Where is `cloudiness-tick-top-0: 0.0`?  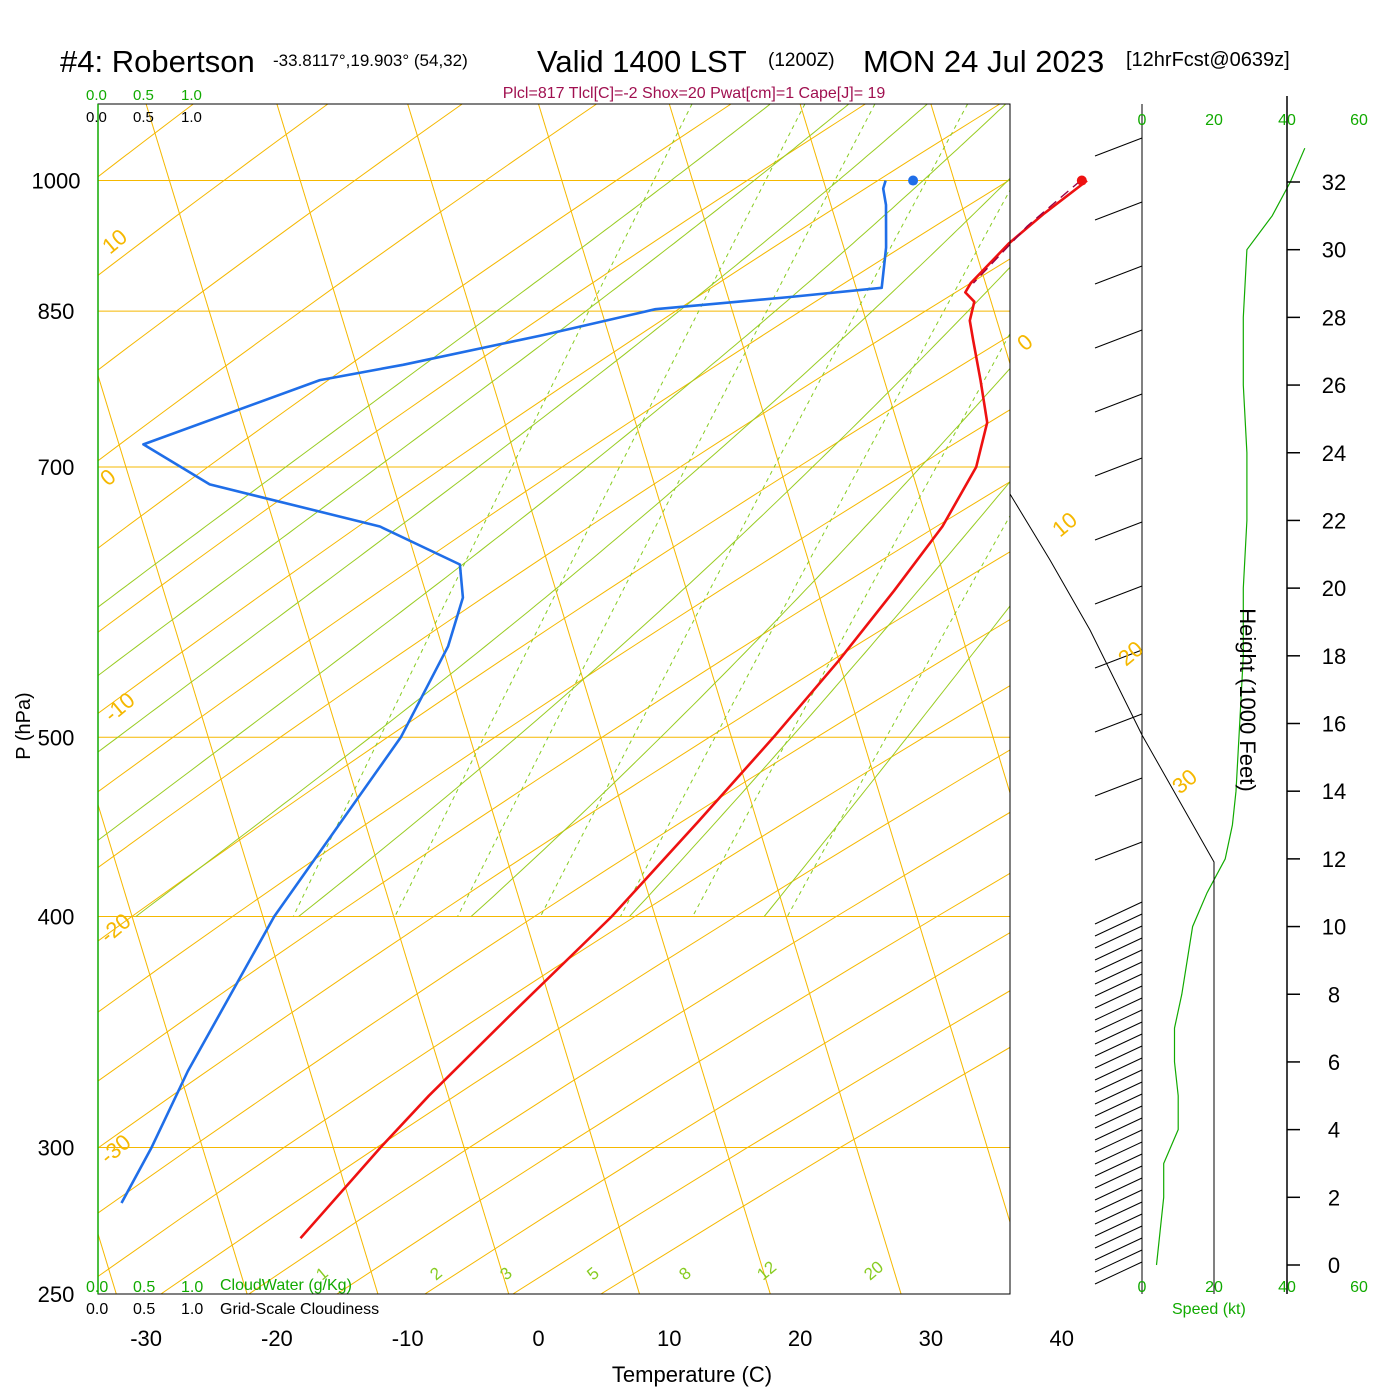
cloudiness-tick-top-0: 0.0 is located at coordinates (96, 117).